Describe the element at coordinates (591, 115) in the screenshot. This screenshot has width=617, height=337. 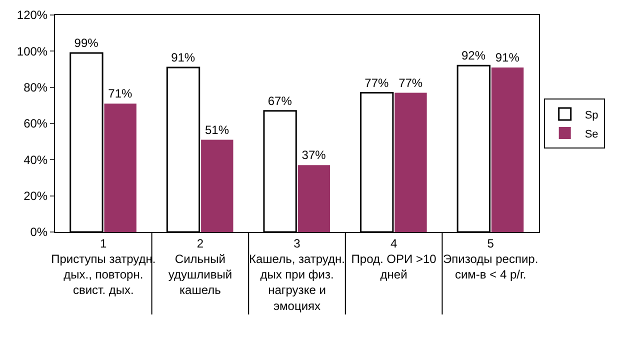
I see `legend-label: Sp` at that location.